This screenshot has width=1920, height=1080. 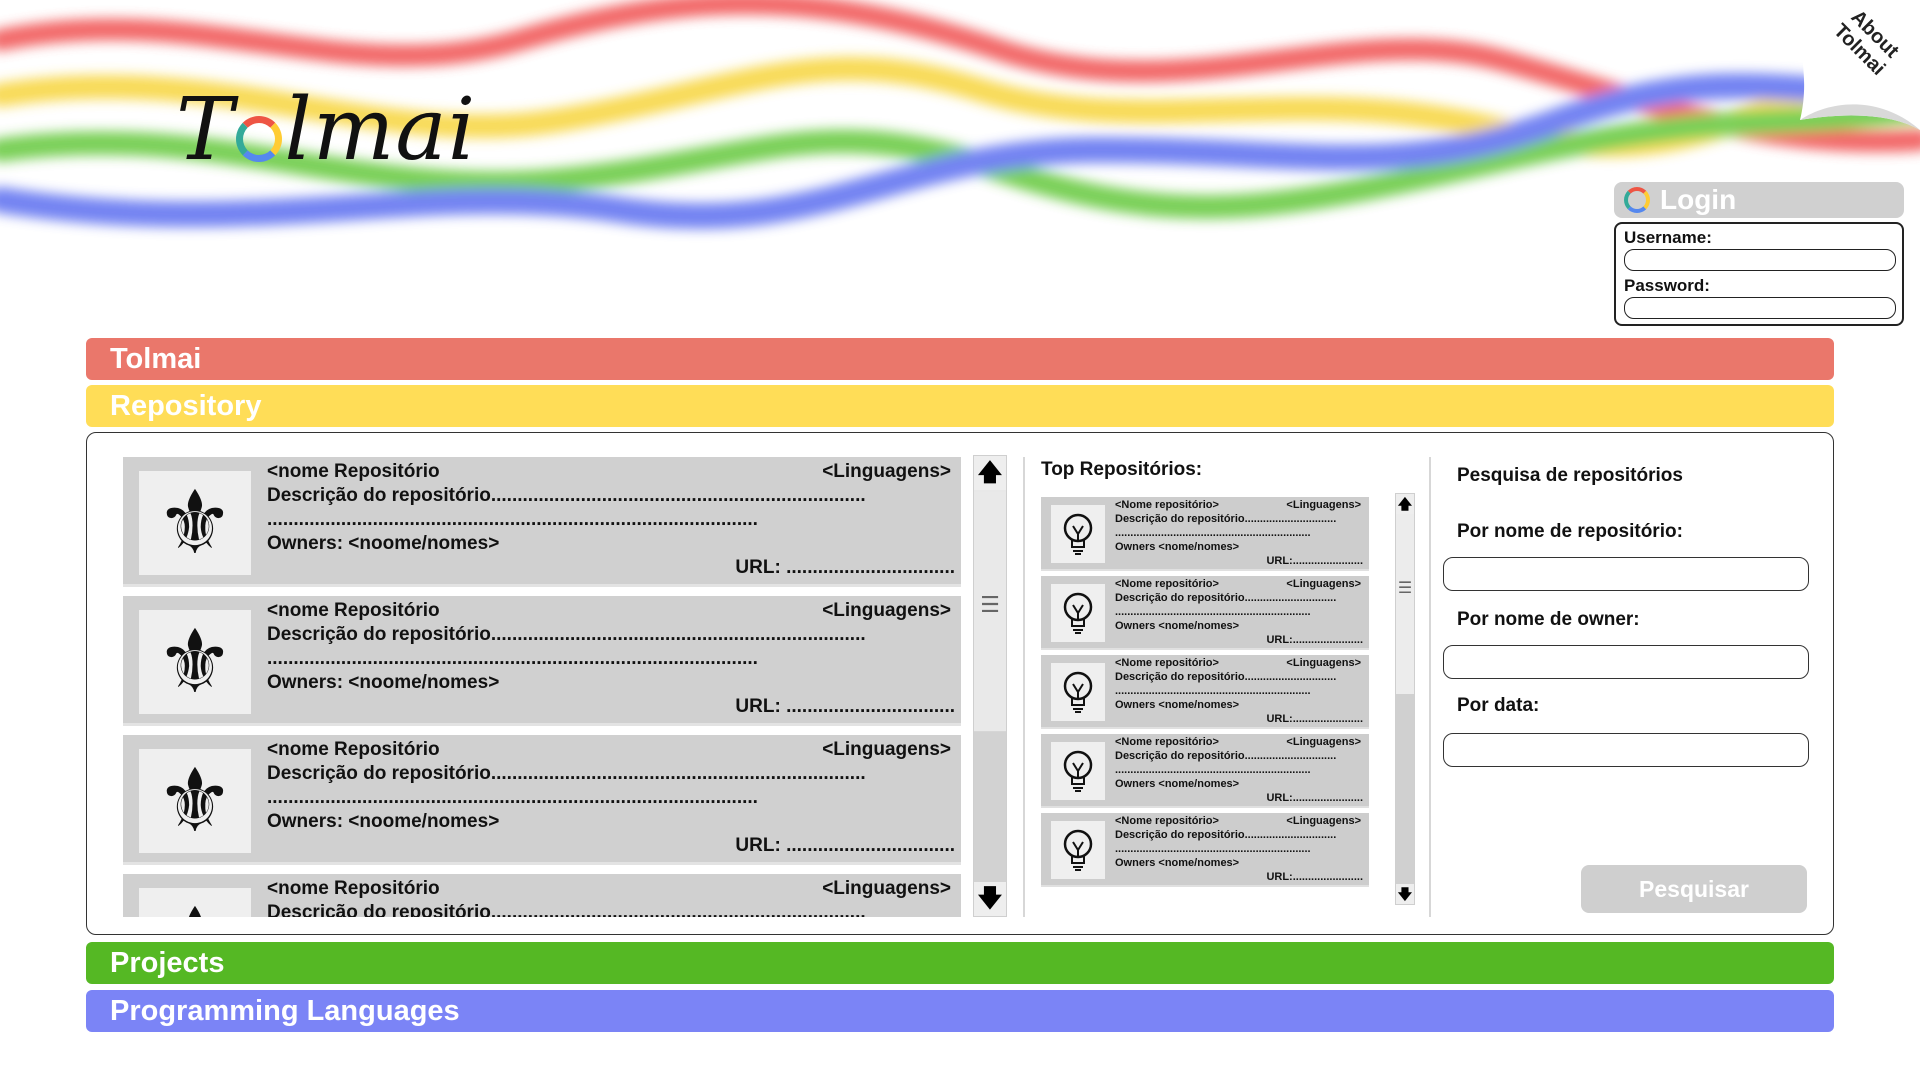 I want to click on username-input, so click(x=1760, y=260).